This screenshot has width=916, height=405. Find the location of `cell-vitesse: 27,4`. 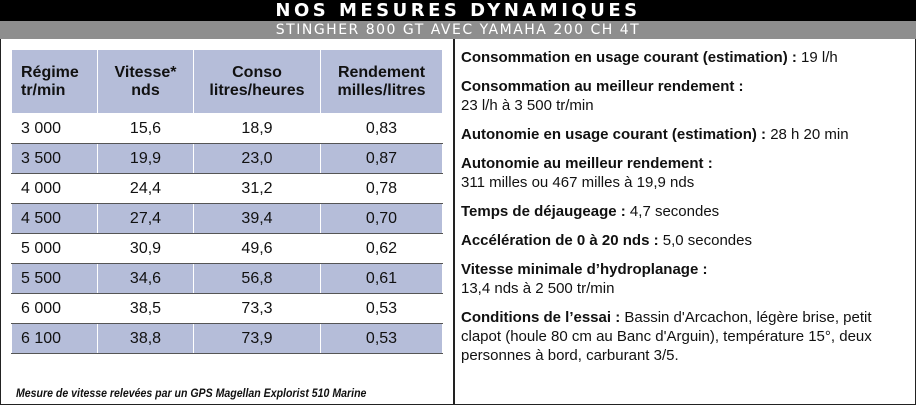

cell-vitesse: 27,4 is located at coordinates (145, 218).